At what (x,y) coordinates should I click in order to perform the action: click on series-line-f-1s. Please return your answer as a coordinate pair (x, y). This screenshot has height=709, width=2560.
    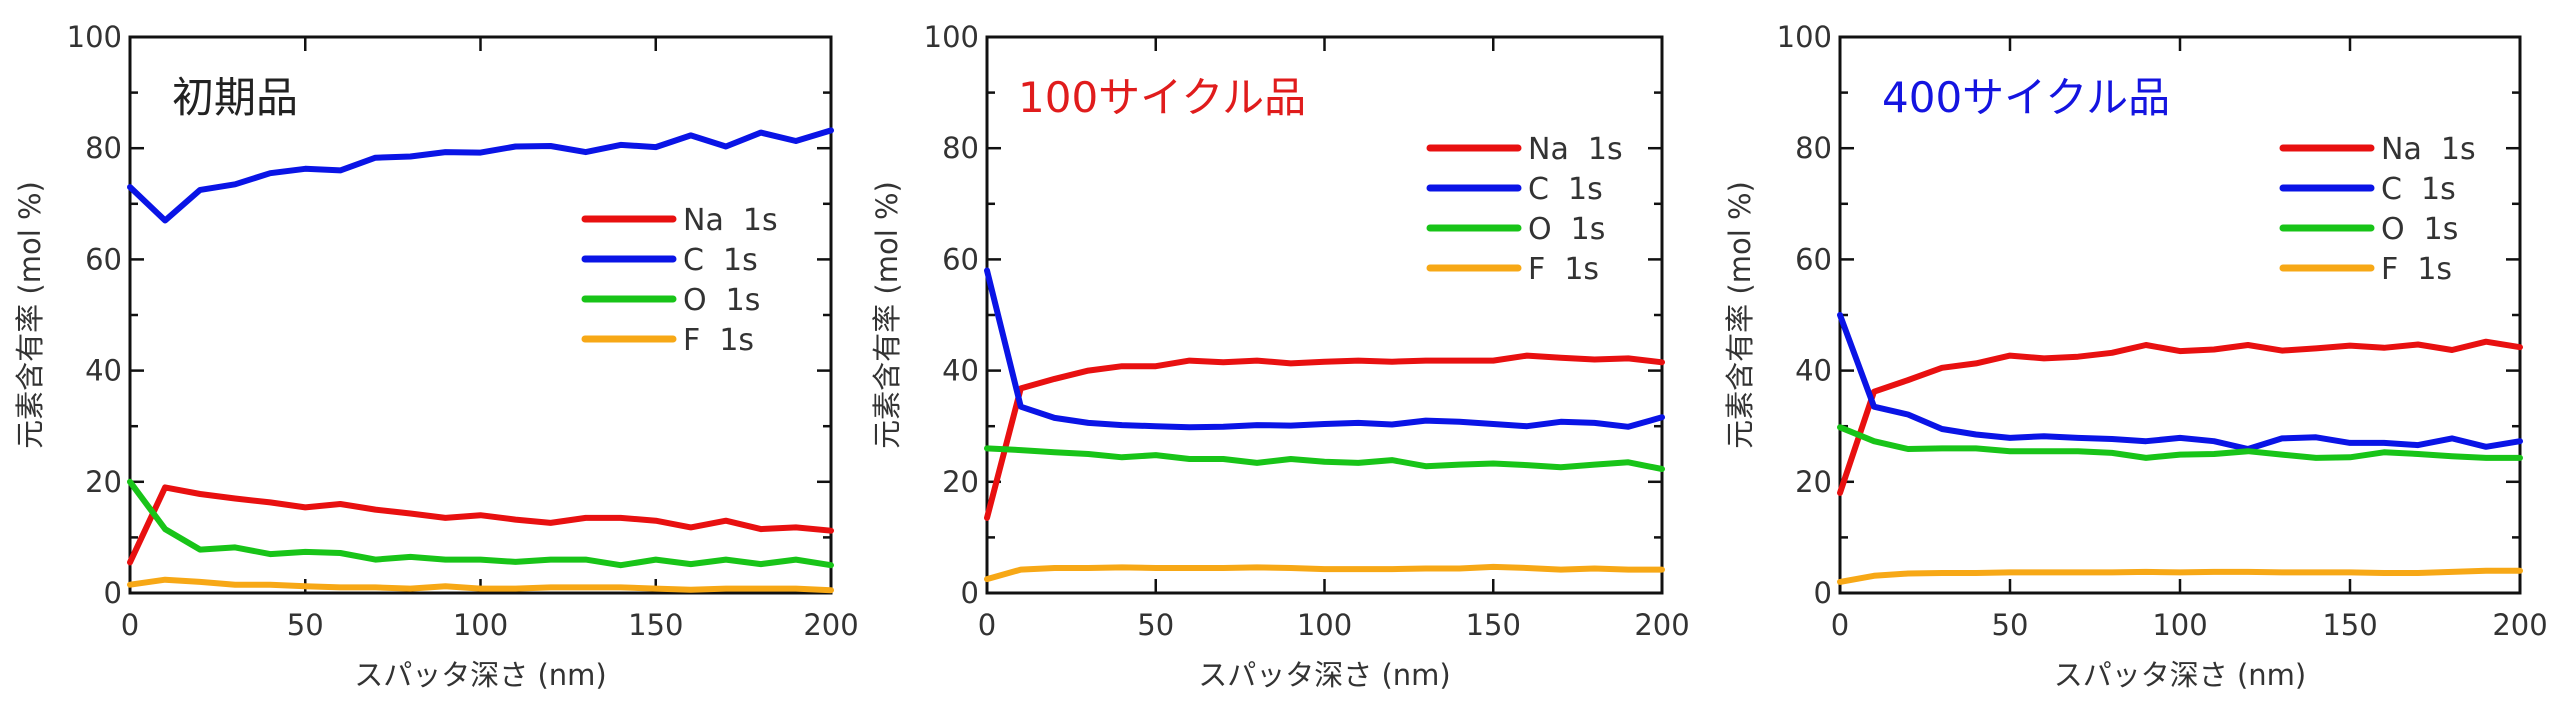
    Looking at the image, I should click on (1324, 573).